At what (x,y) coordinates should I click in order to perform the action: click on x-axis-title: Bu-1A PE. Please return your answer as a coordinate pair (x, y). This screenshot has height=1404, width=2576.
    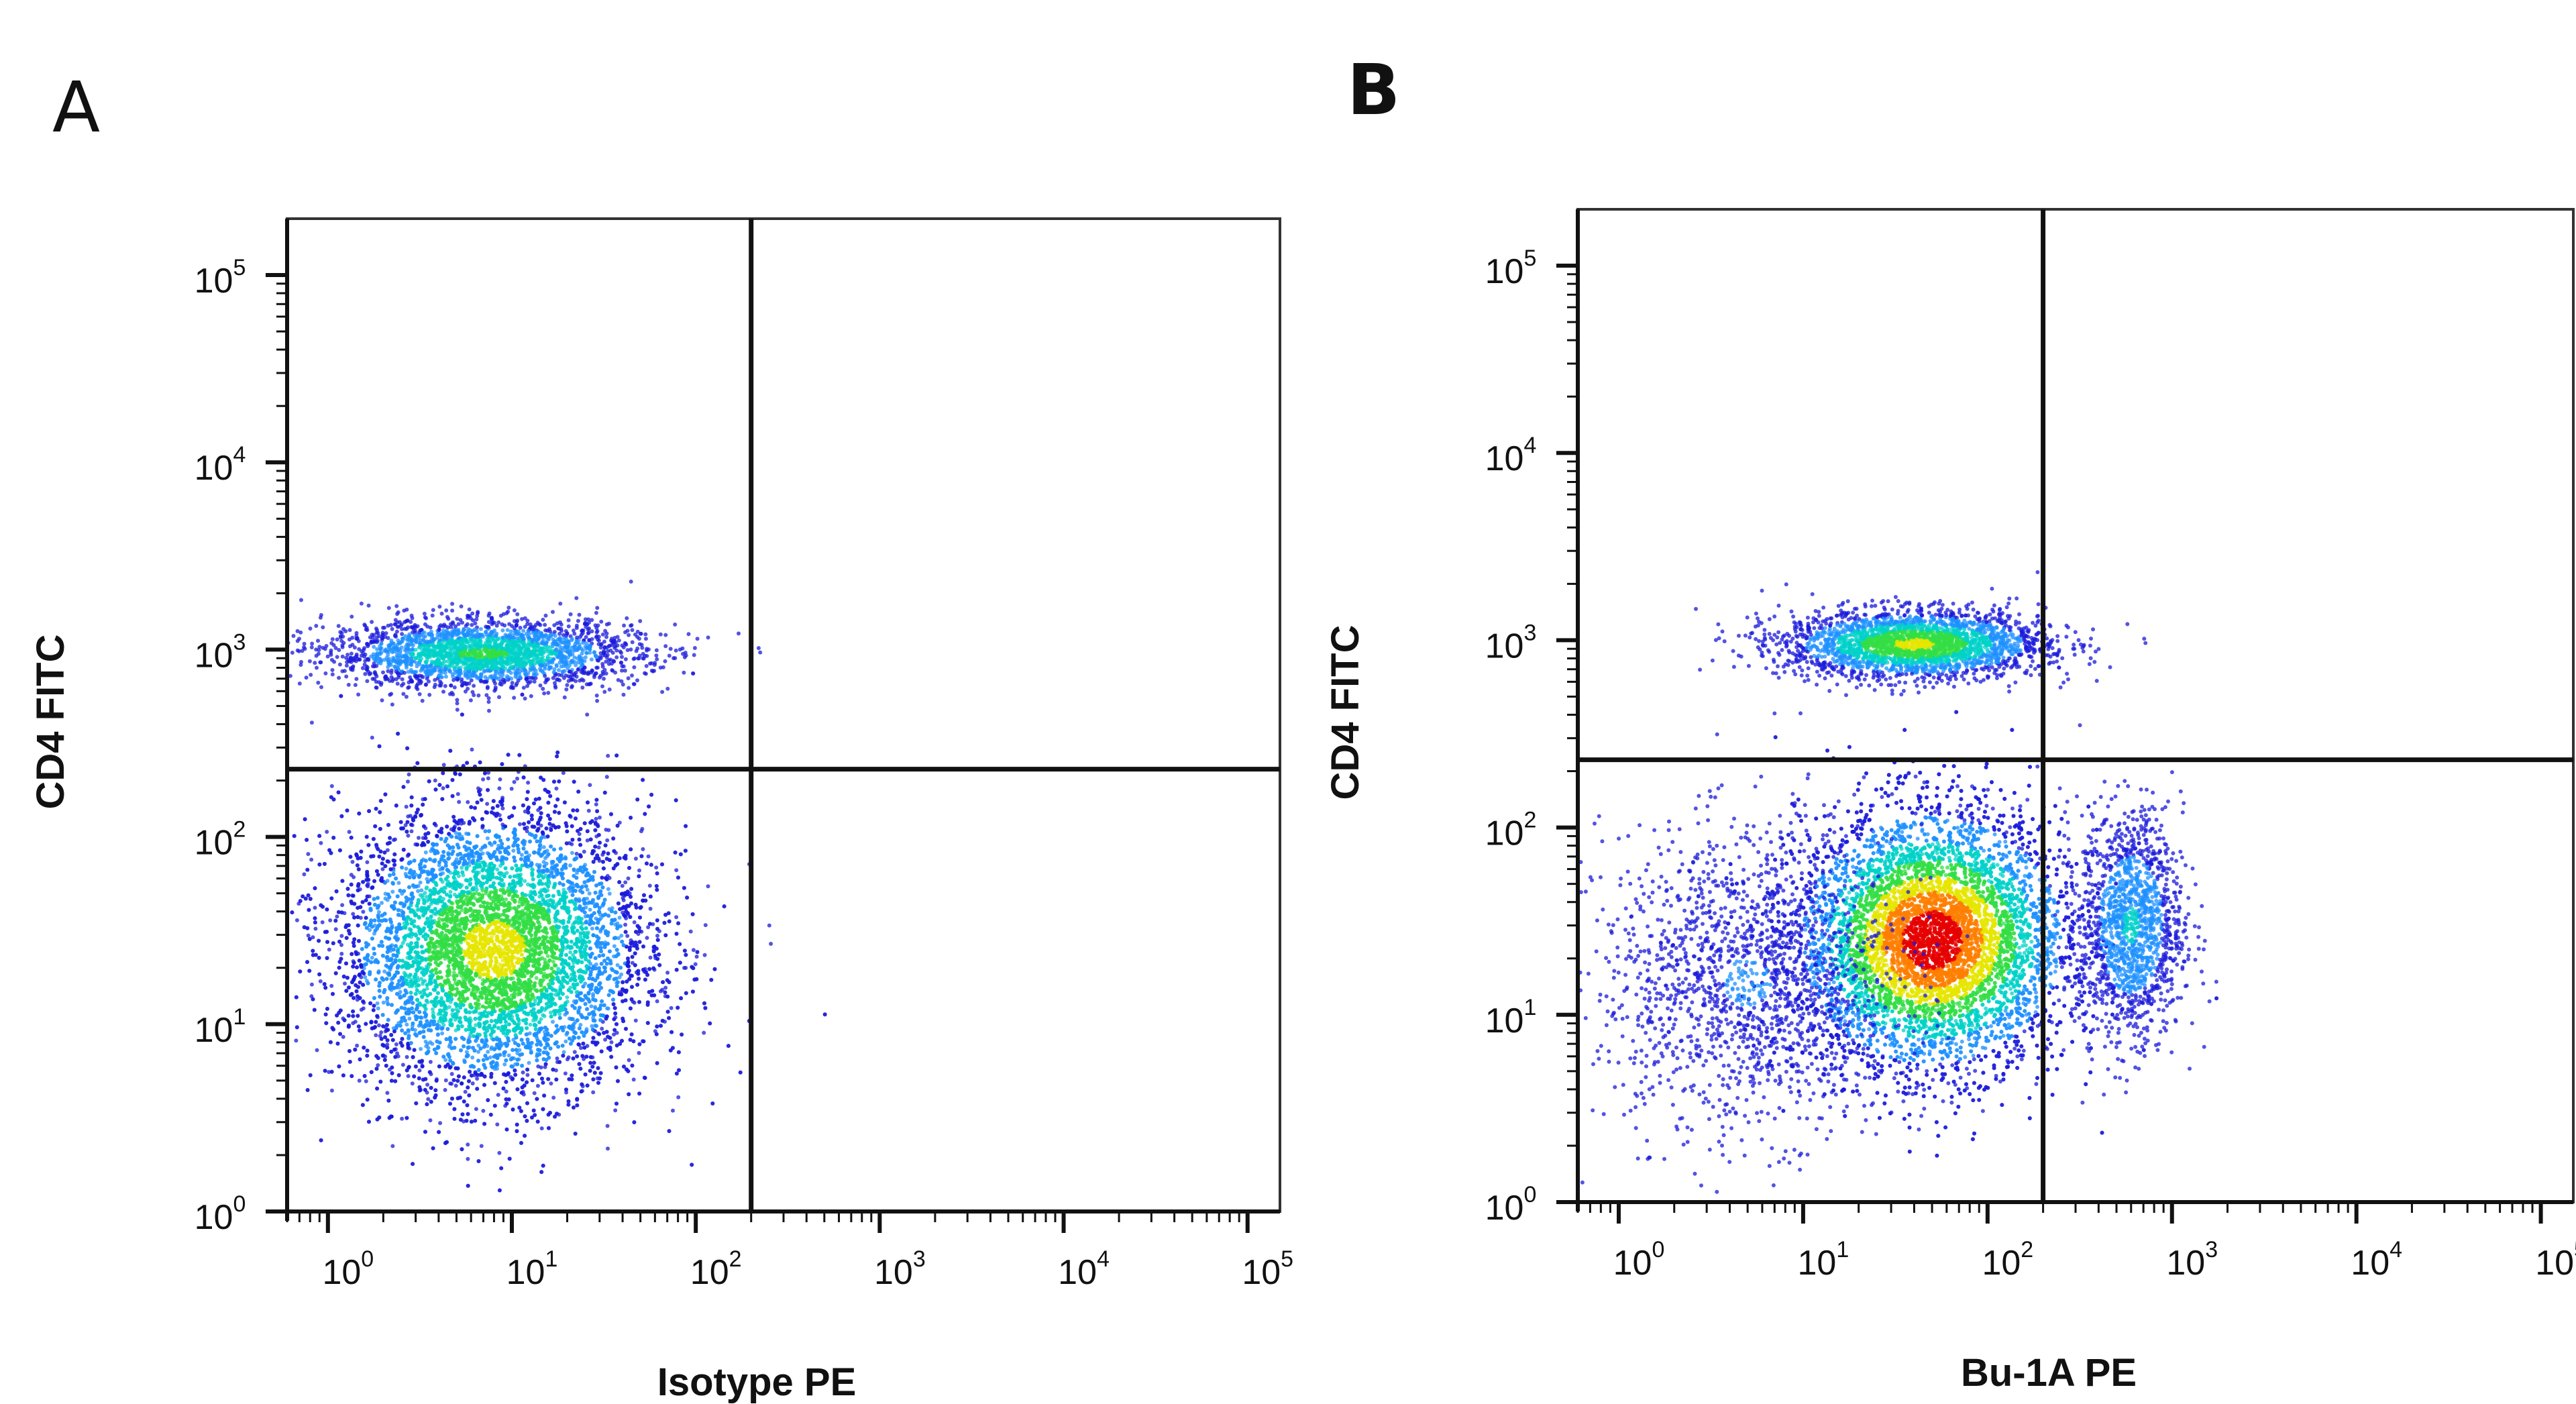
    Looking at the image, I should click on (2049, 1373).